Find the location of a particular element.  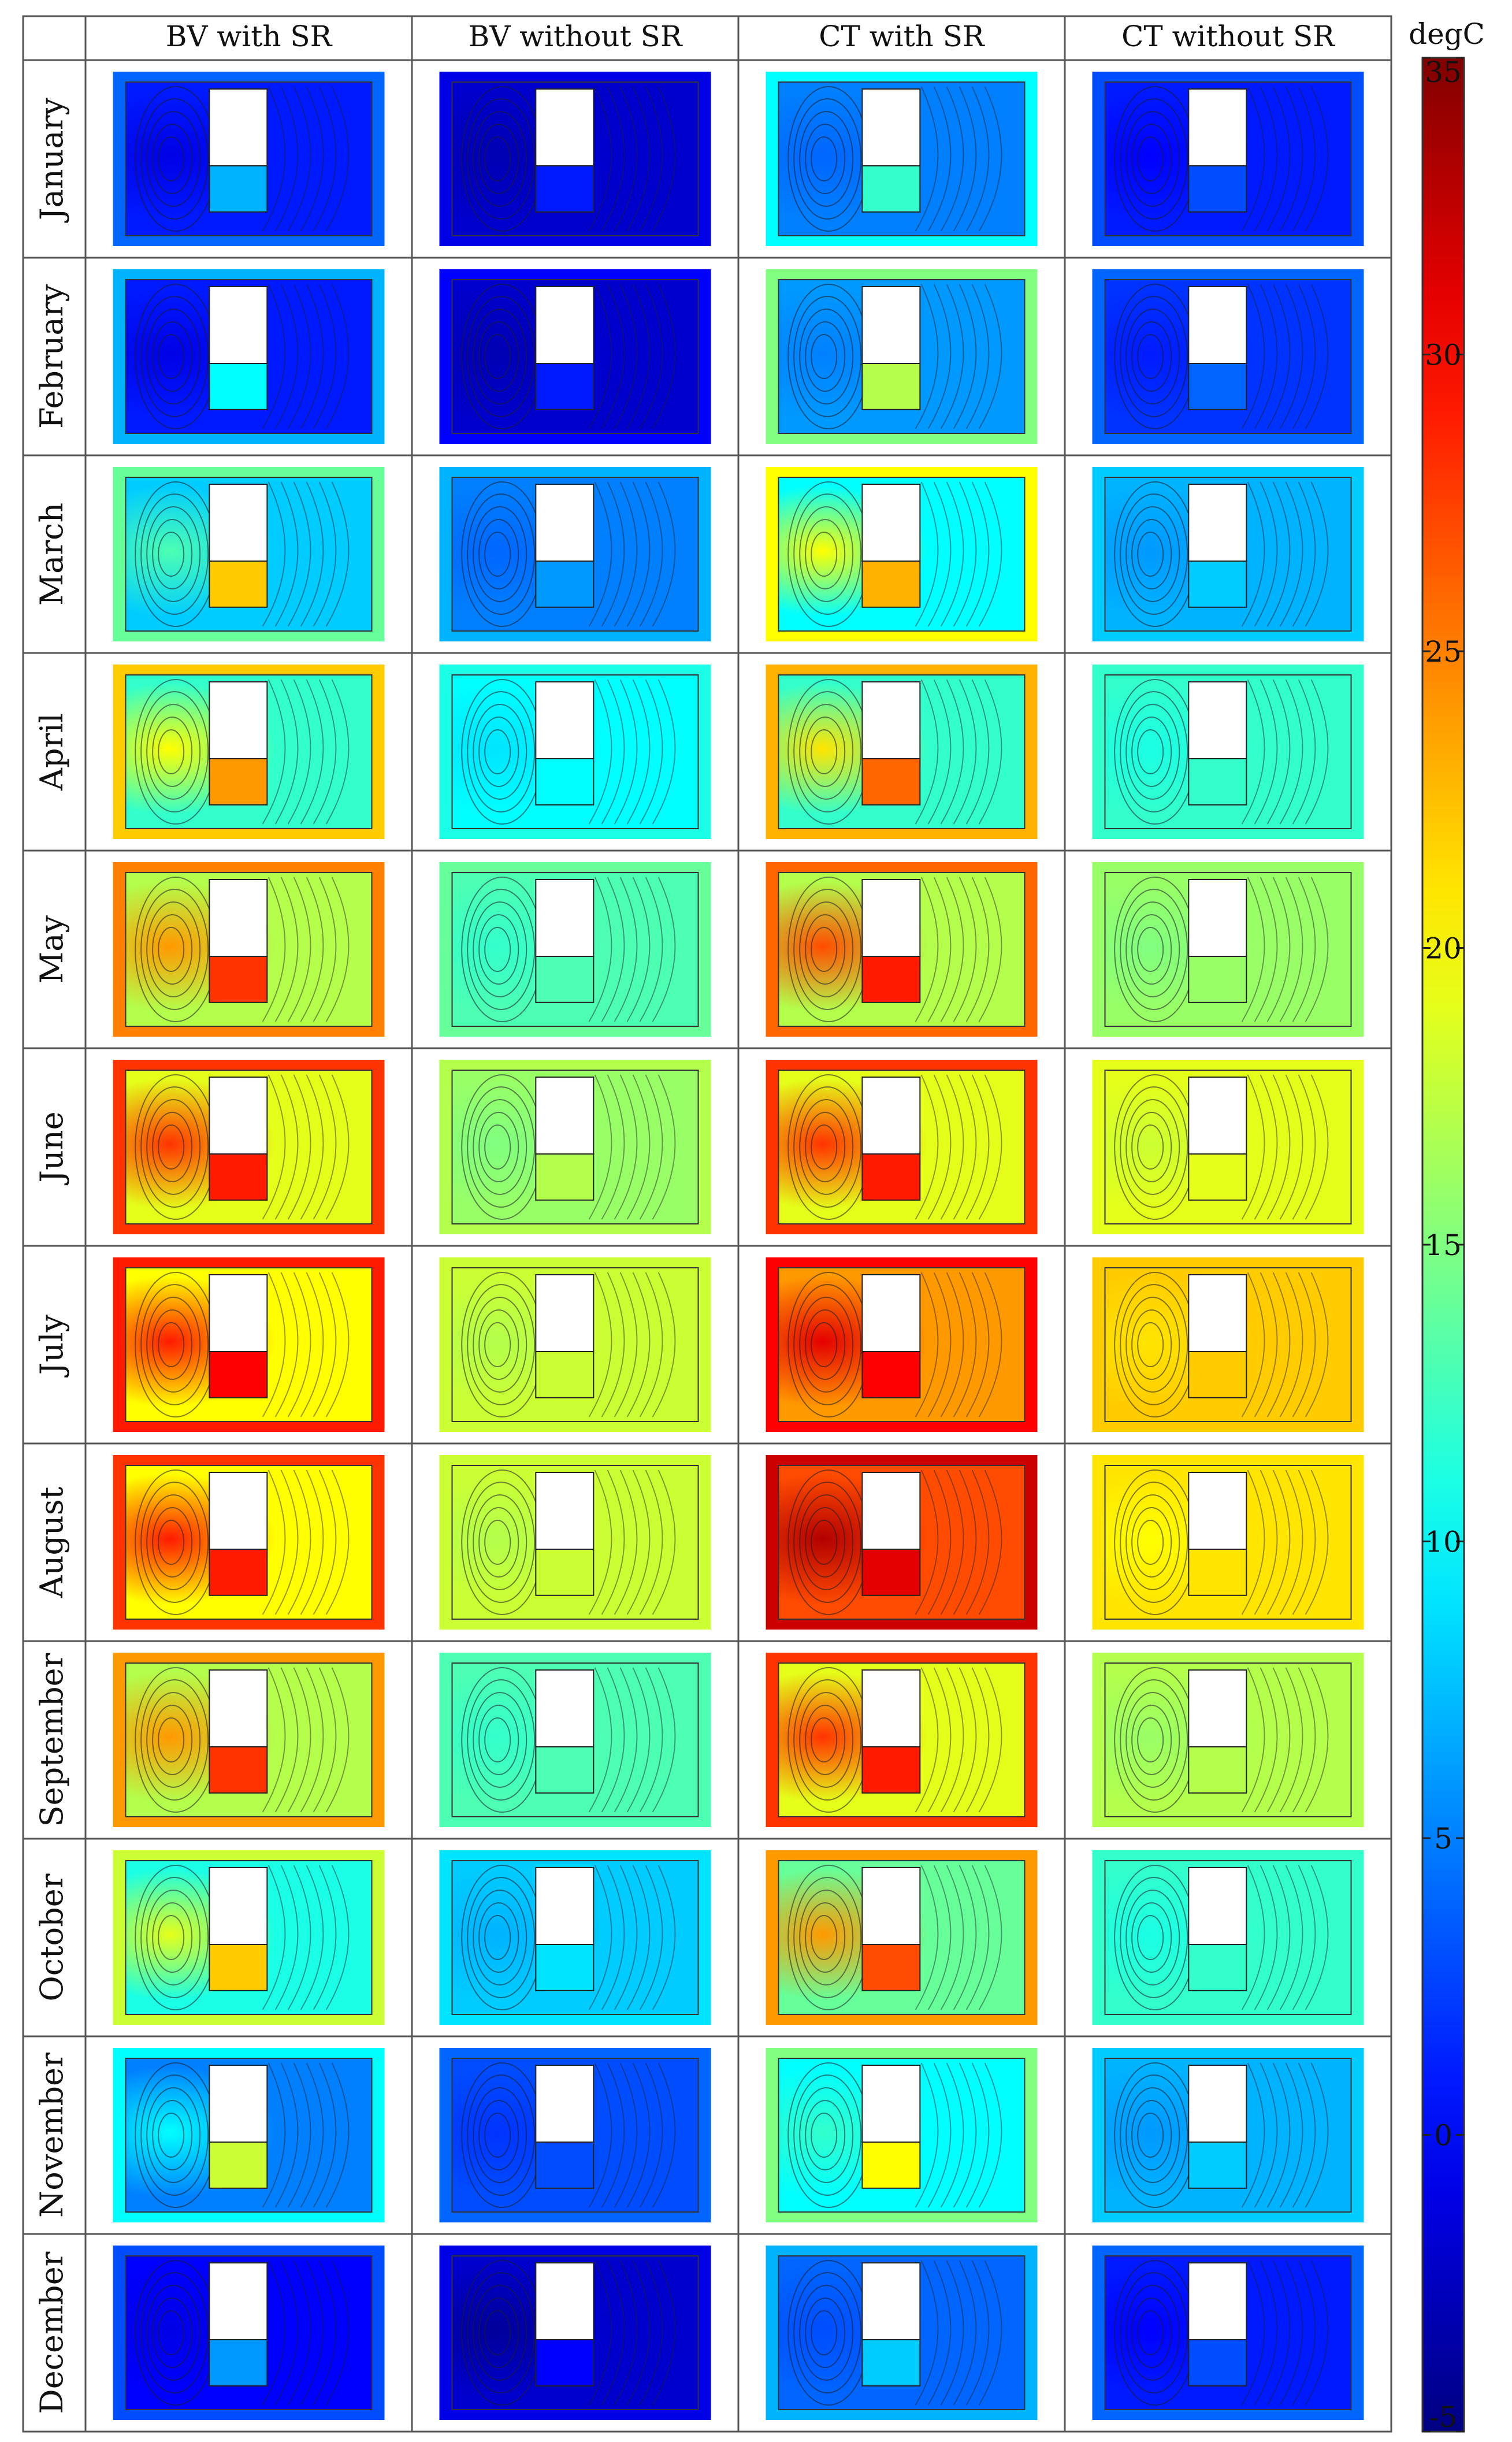

colorbar: degC 35 30 25 20 15 10 5 0 -5 is located at coordinates (1447, 1225).